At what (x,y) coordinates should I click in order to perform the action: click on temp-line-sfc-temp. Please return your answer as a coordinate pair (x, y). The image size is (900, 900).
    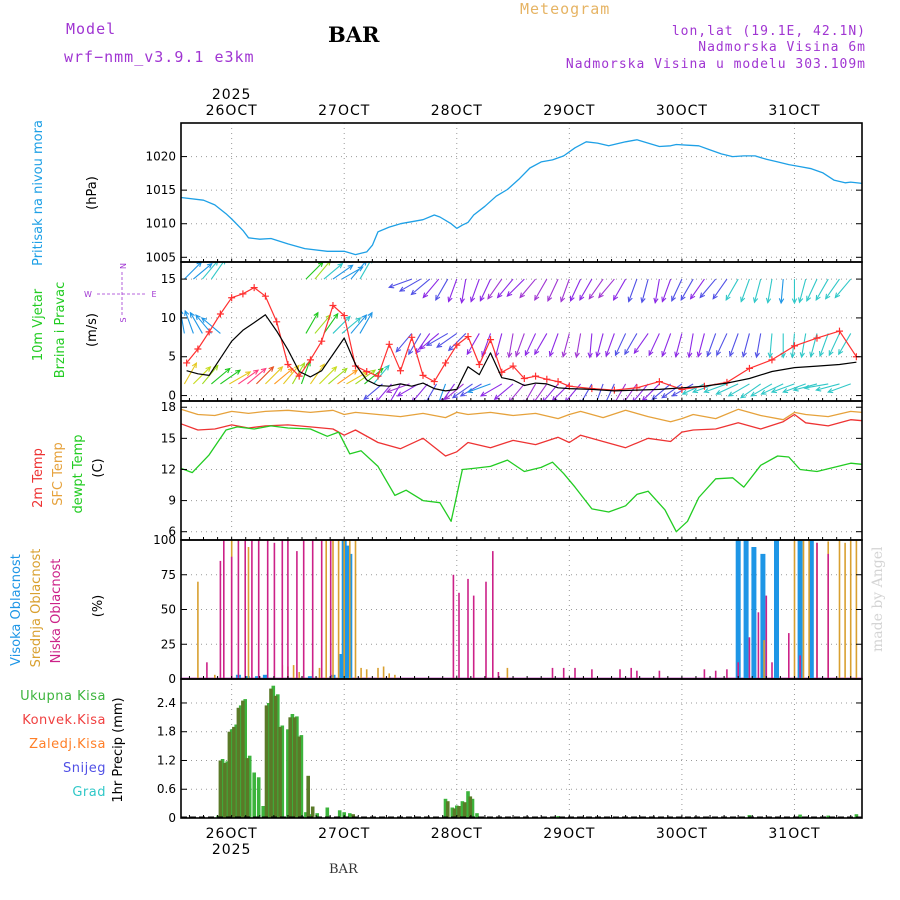
    Looking at the image, I should click on (521, 415).